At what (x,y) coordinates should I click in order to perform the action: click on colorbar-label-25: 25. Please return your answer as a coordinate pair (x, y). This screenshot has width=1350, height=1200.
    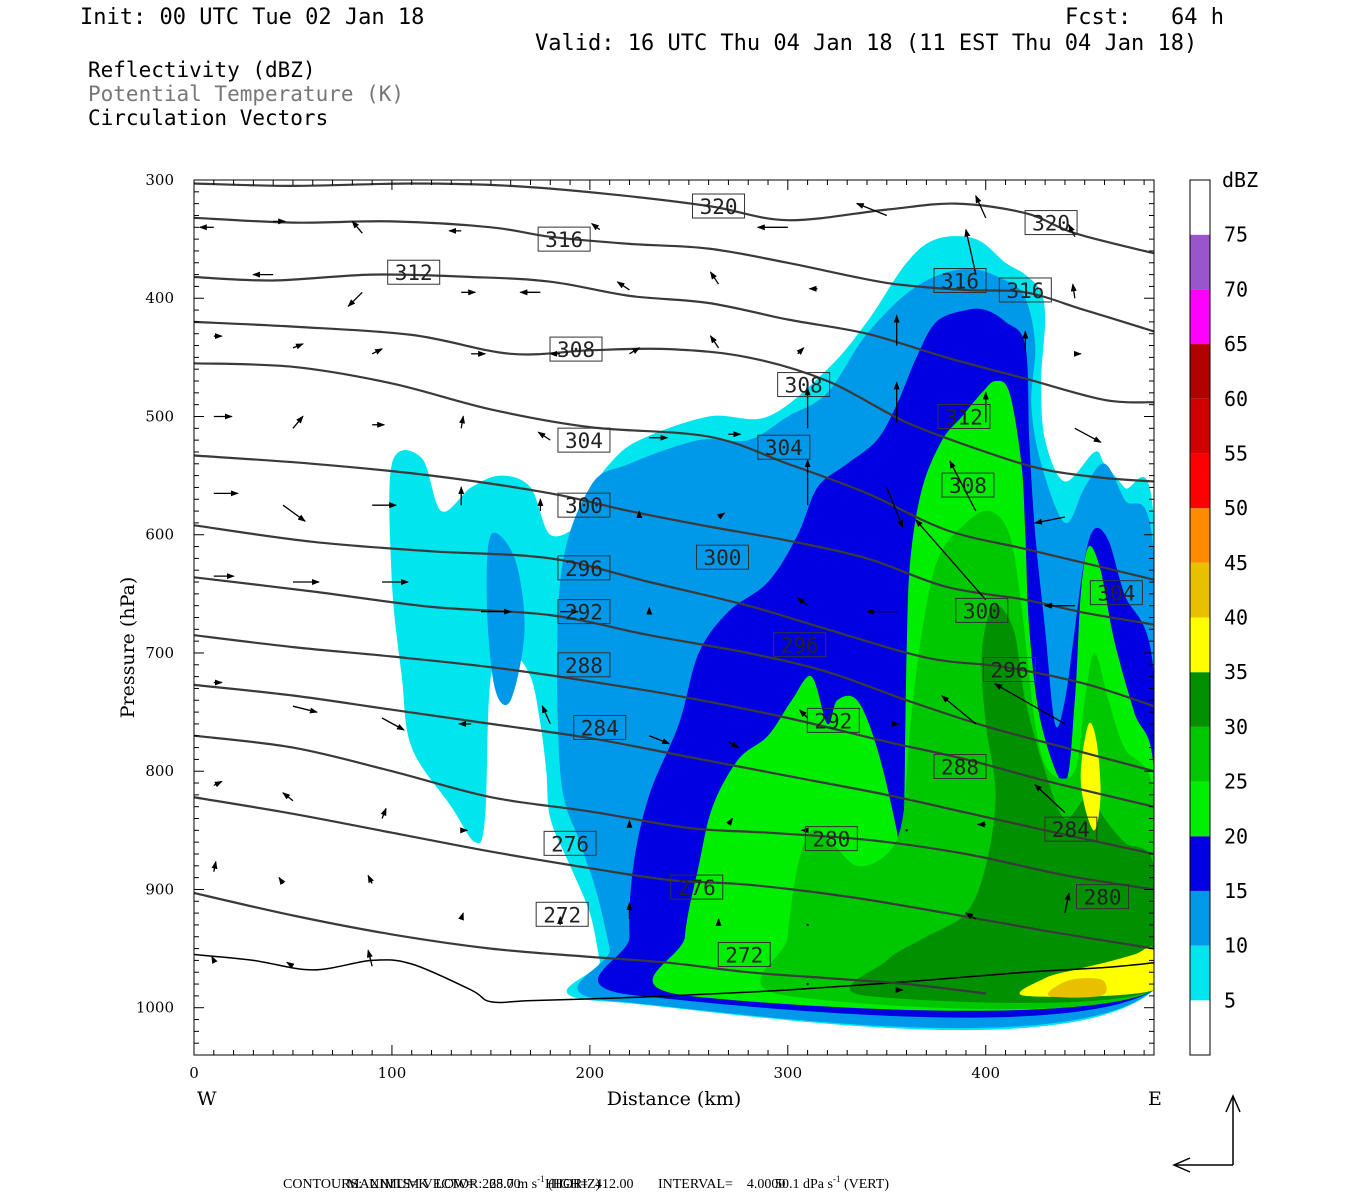
    Looking at the image, I should click on (1236, 782).